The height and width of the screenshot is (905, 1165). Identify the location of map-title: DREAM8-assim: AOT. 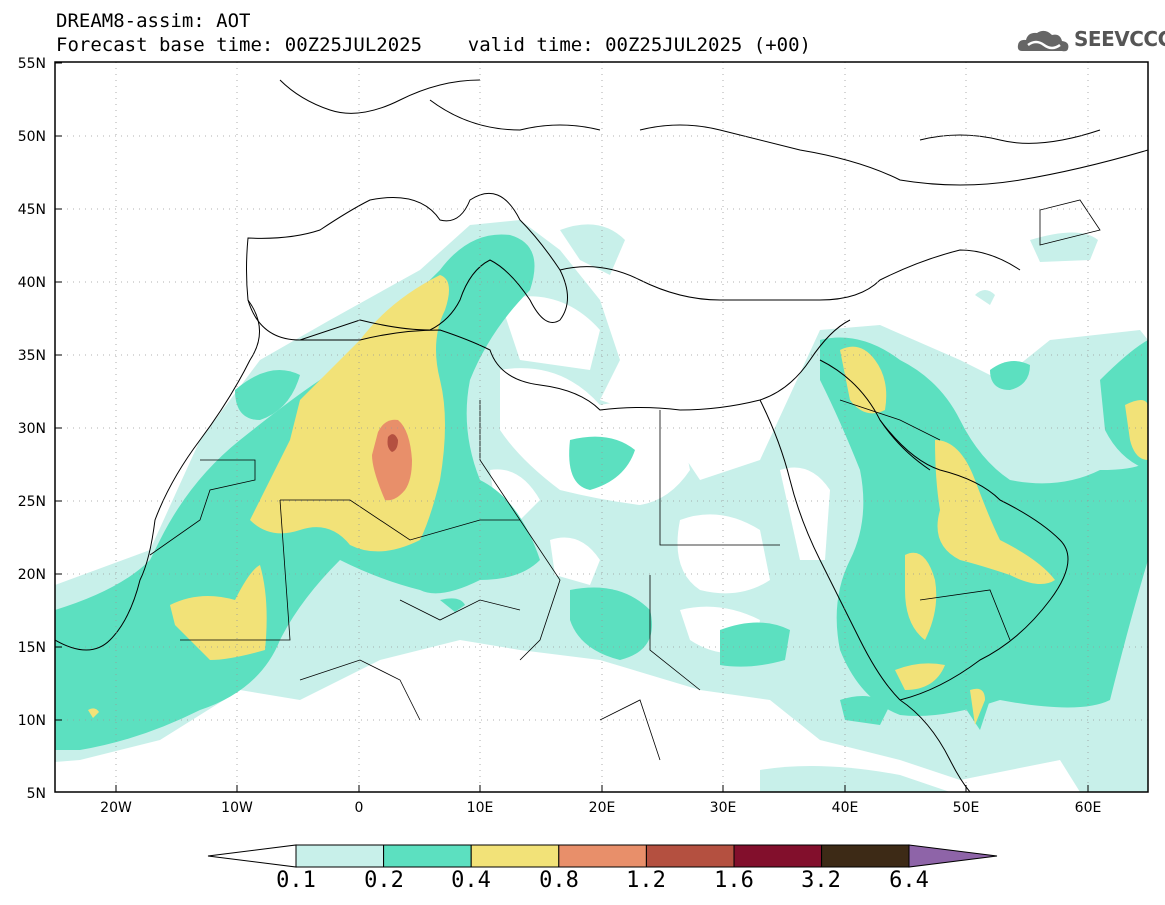
(153, 21).